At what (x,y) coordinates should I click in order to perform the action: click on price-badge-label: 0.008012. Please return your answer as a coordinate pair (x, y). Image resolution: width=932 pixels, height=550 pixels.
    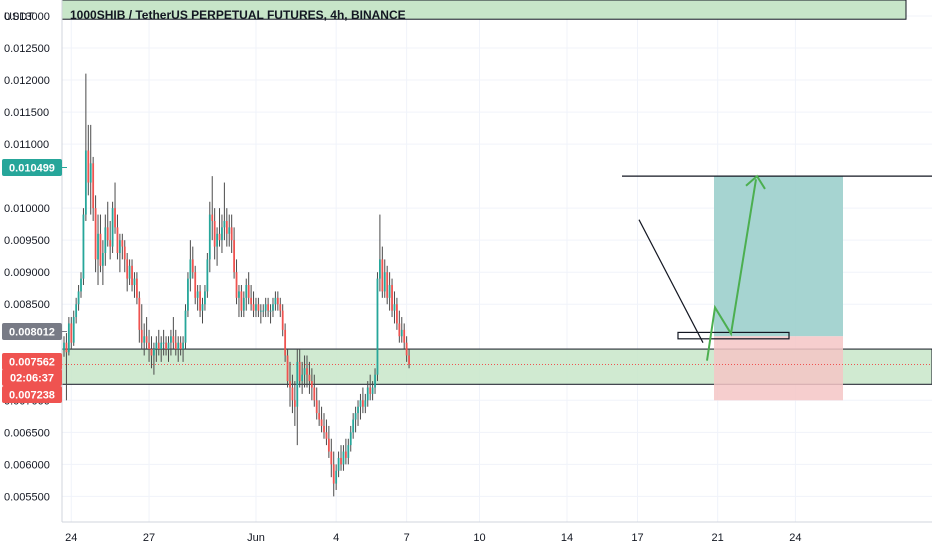
    Looking at the image, I should click on (32, 333).